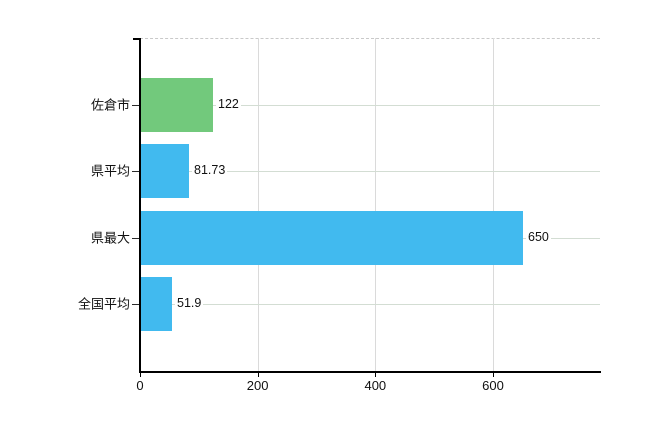 This screenshot has height=432, width=650. Describe the element at coordinates (538, 237) in the screenshot. I see `bar-value-label: 650` at that location.